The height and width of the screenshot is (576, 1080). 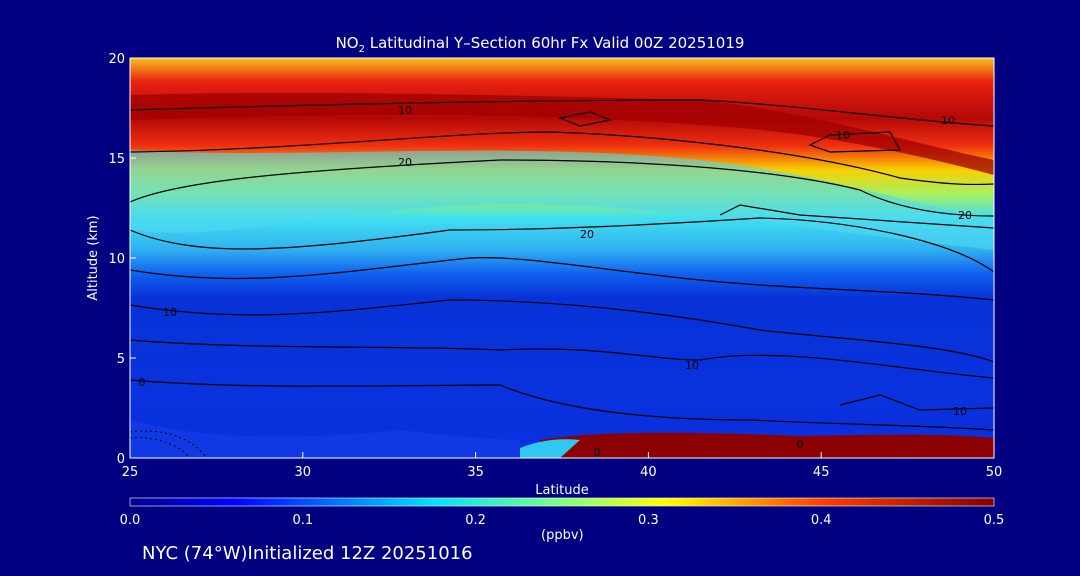 I want to click on colorbar-tick-label: 0.3, so click(x=648, y=520).